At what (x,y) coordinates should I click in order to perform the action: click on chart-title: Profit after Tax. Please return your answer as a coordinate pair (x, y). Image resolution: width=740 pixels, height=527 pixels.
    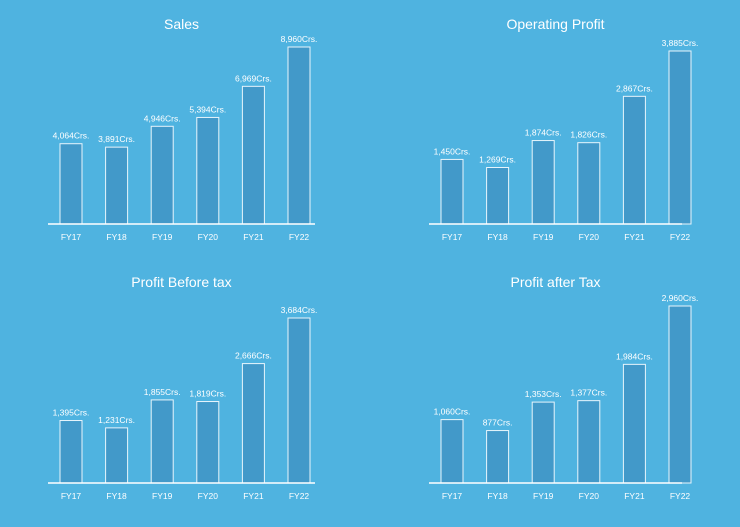
    Looking at the image, I should click on (555, 282).